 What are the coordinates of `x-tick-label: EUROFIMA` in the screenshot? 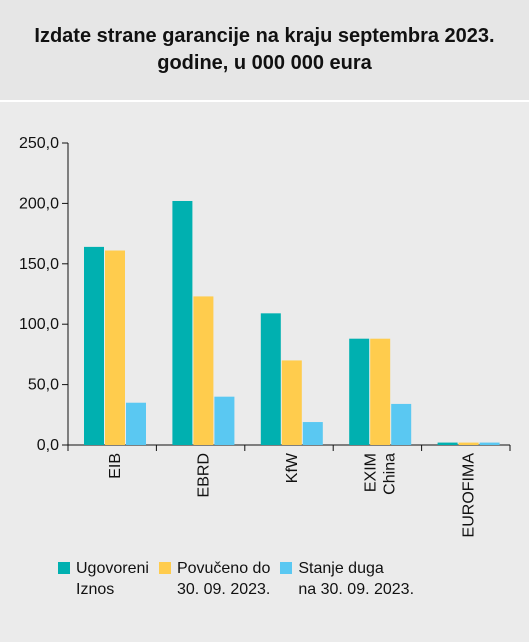 It's located at (469, 495).